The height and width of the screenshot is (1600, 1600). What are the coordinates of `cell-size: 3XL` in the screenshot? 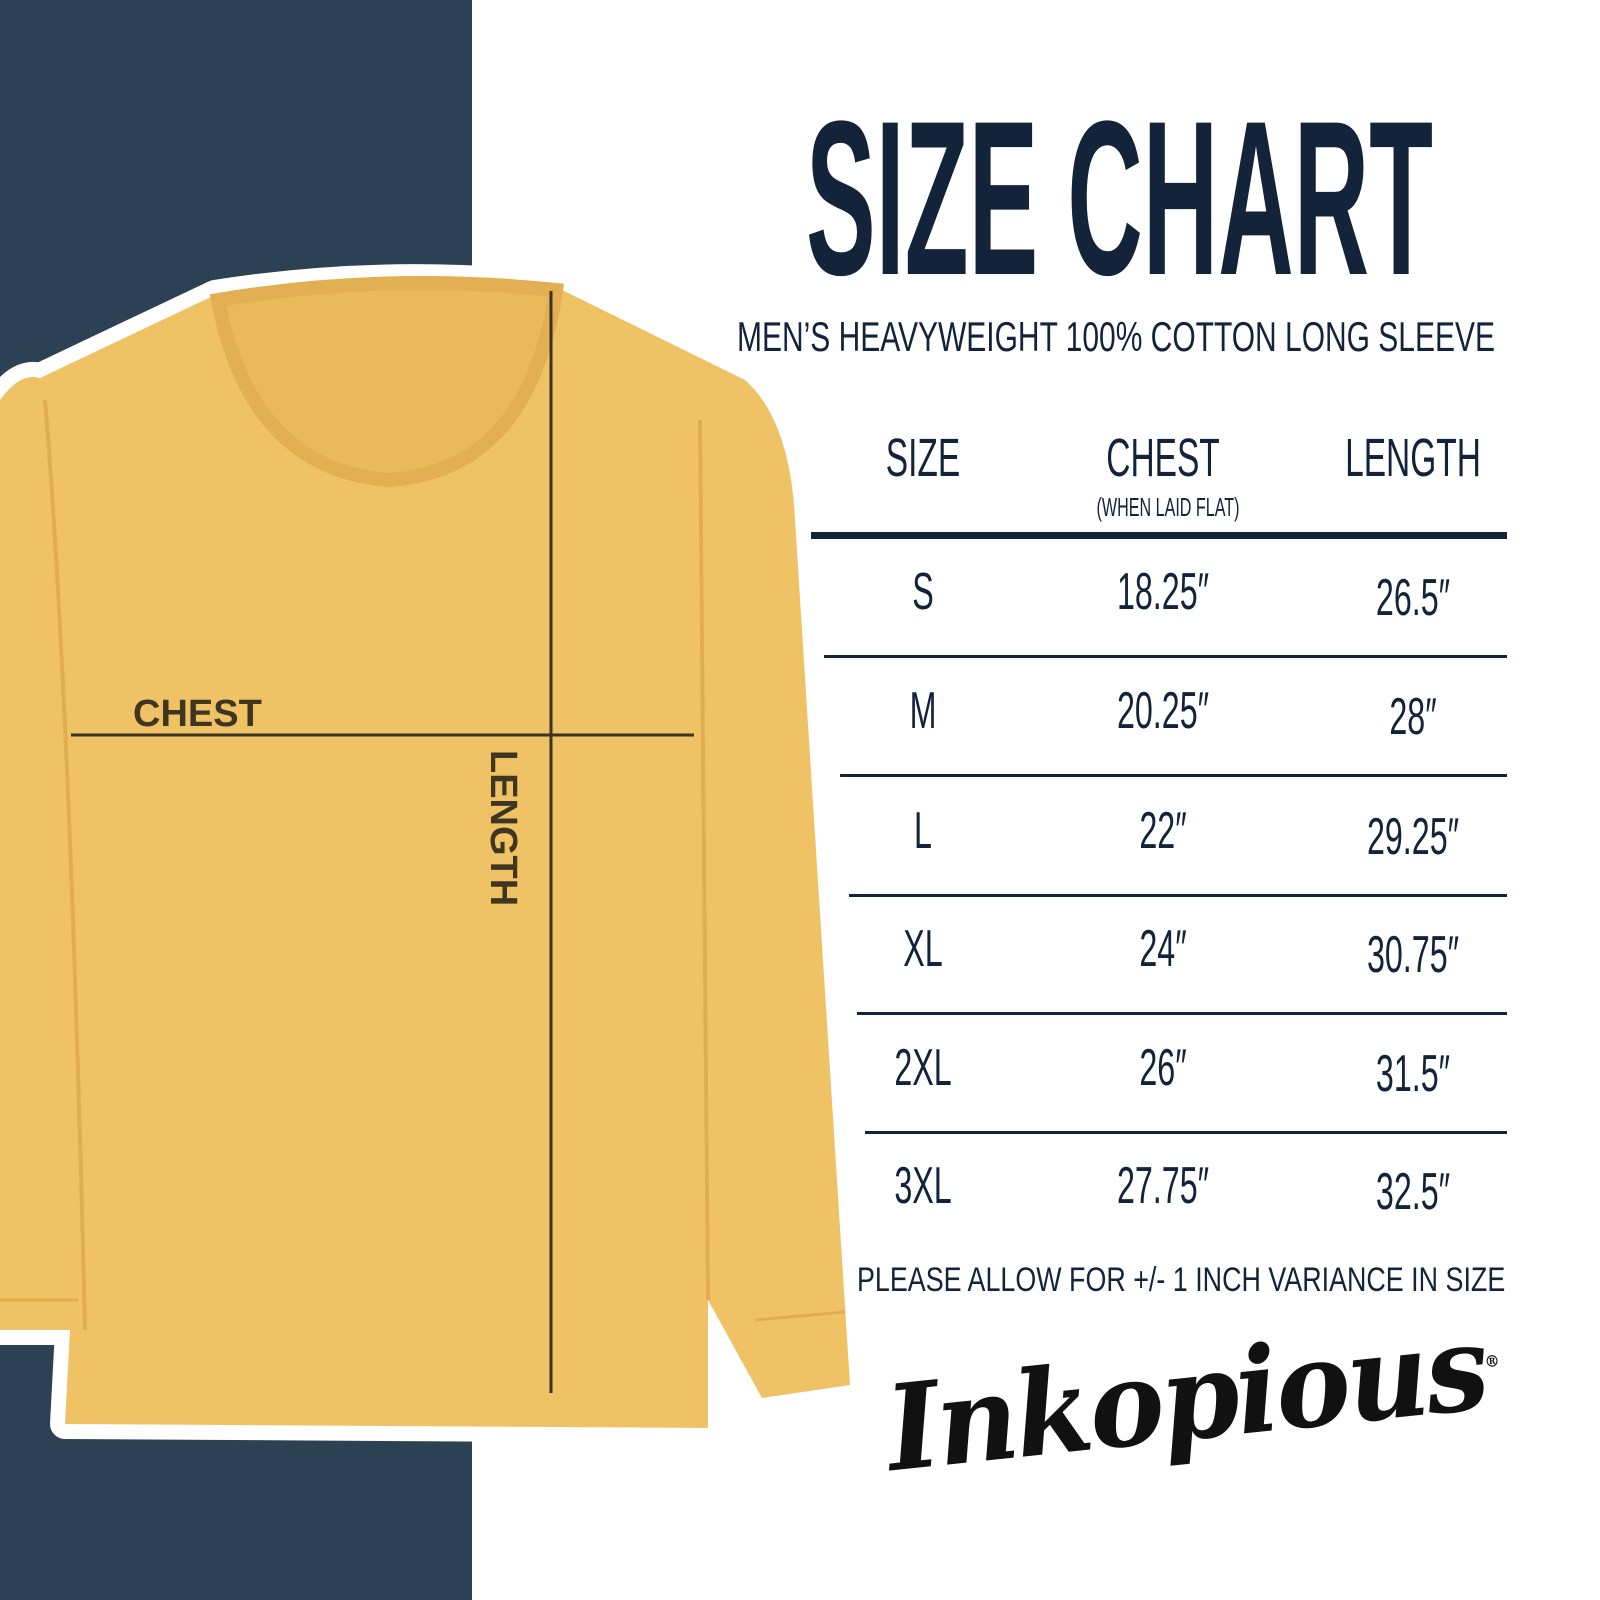 It's located at (923, 1186).